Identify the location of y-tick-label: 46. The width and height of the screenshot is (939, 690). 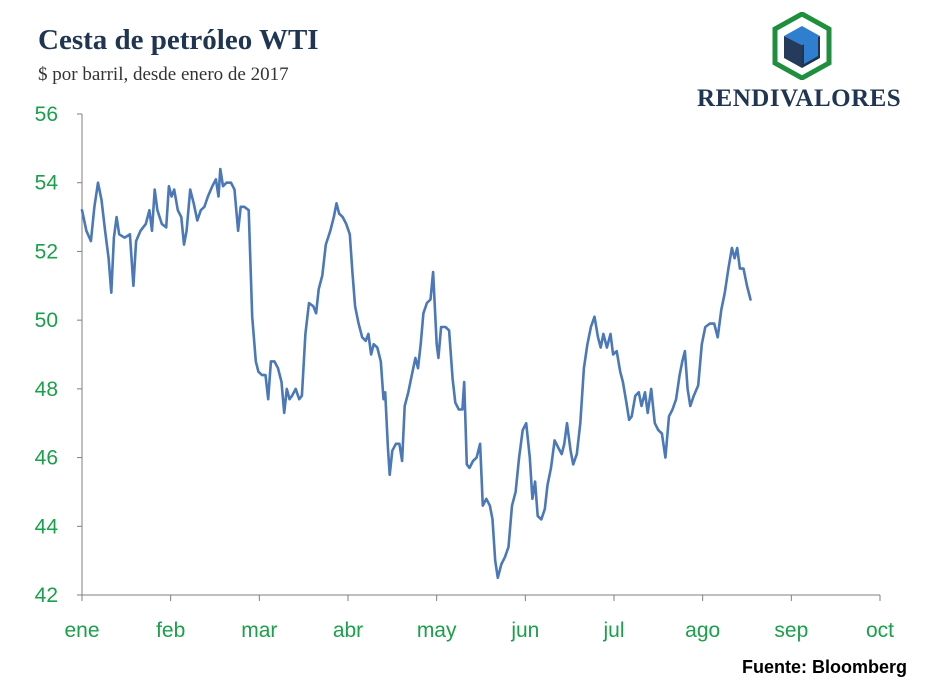
(46, 458).